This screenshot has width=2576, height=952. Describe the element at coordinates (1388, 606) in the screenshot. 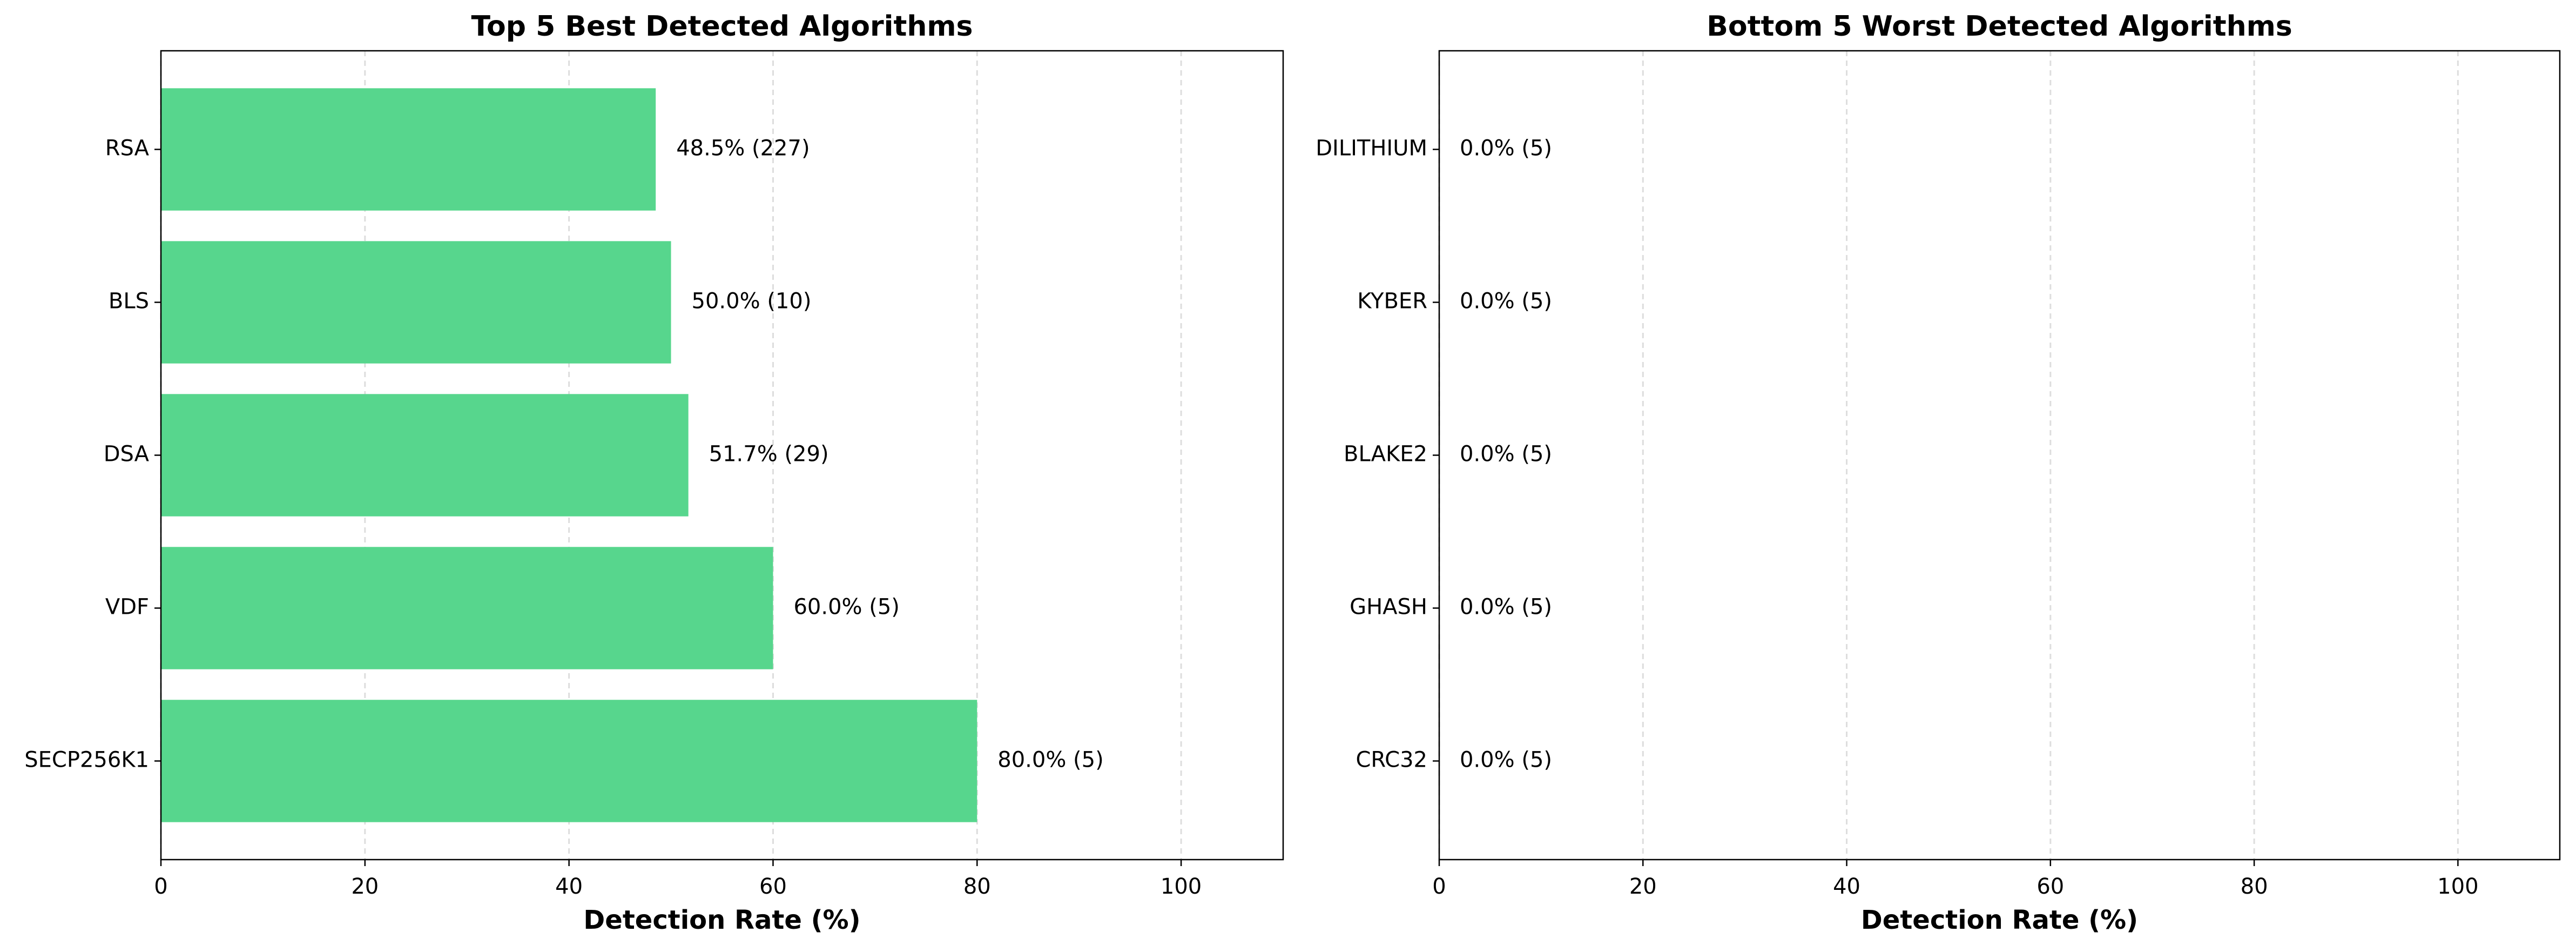

I see `y-tick-label: GHASH` at that location.